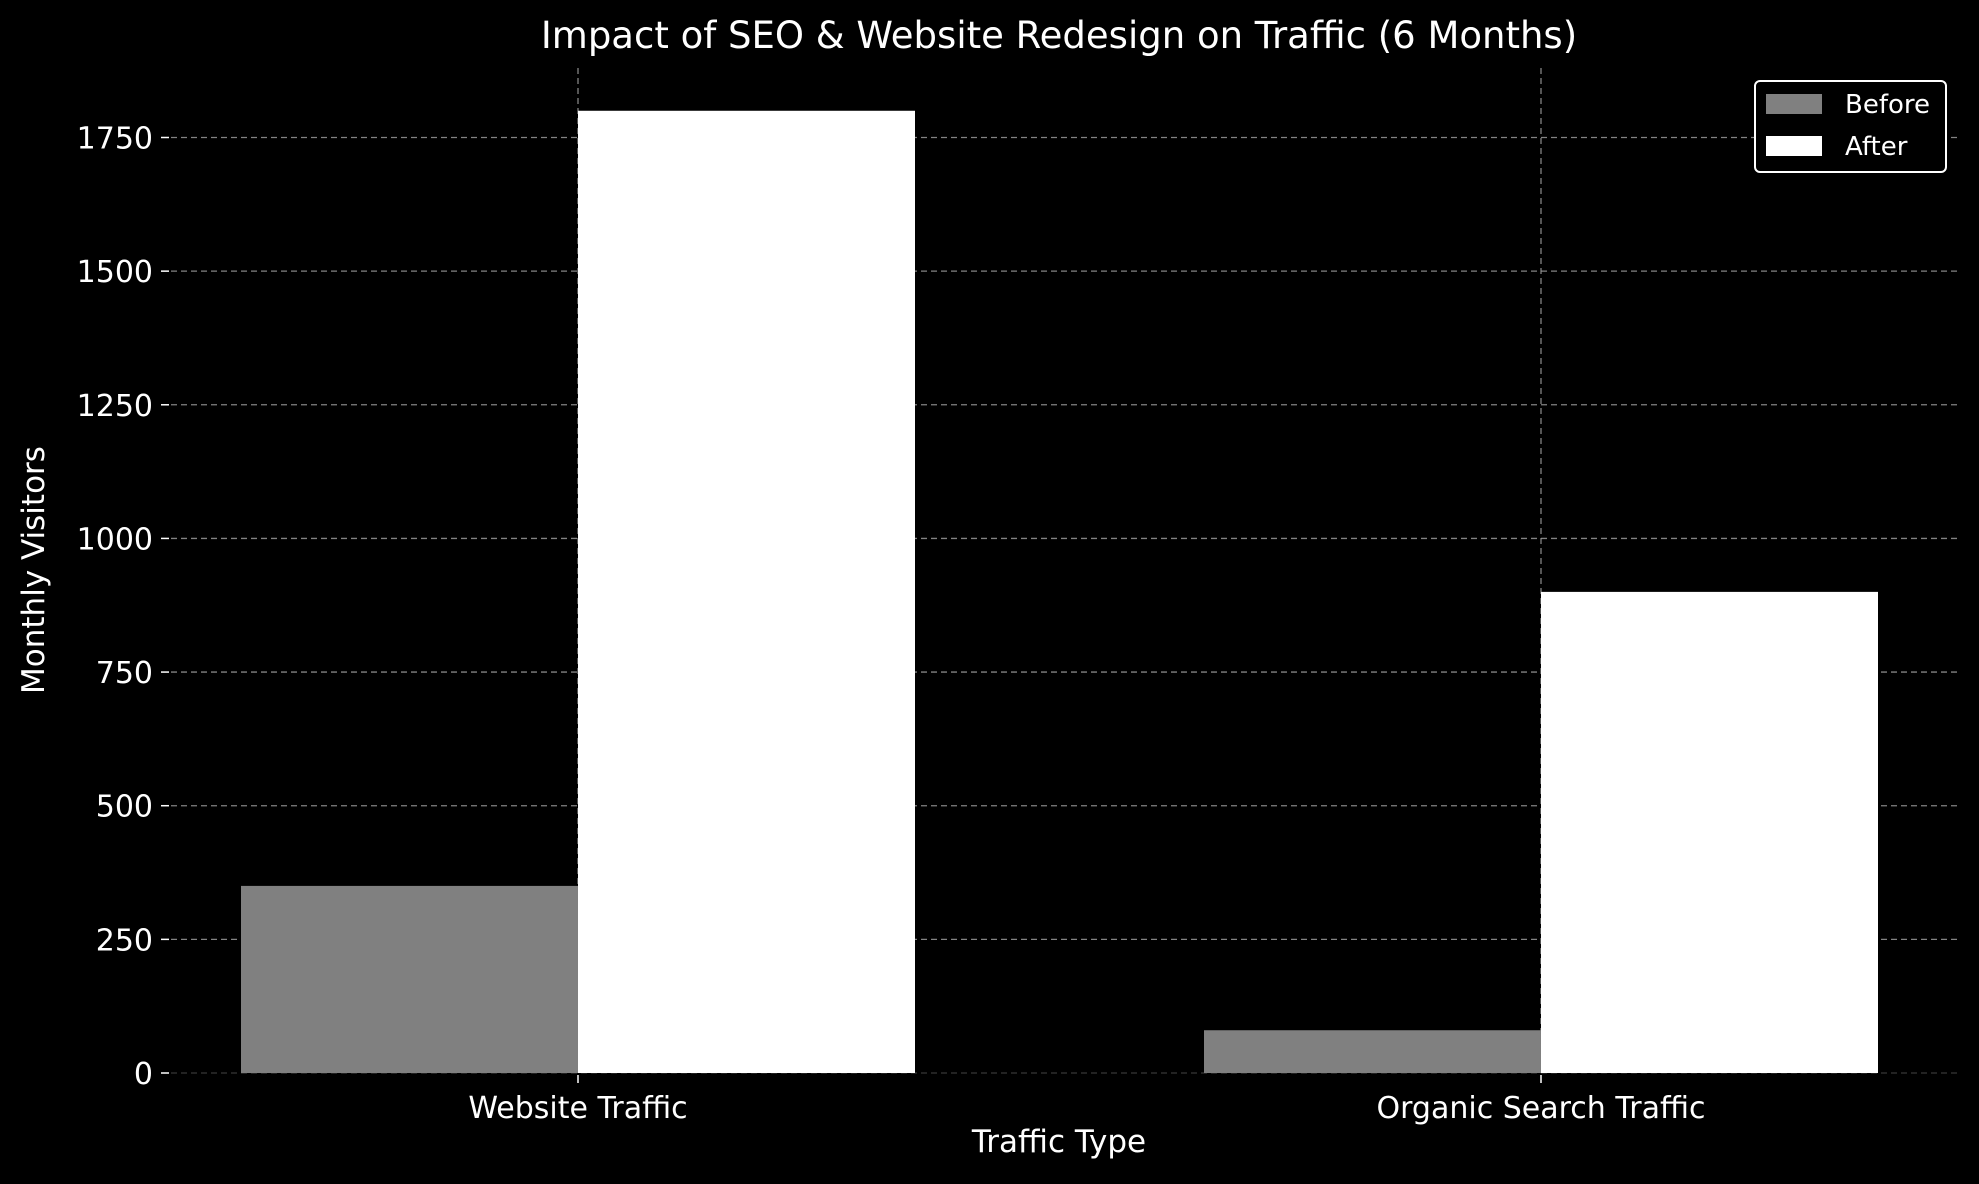 The width and height of the screenshot is (1979, 1184). I want to click on y-tick-label: 250, so click(124, 940).